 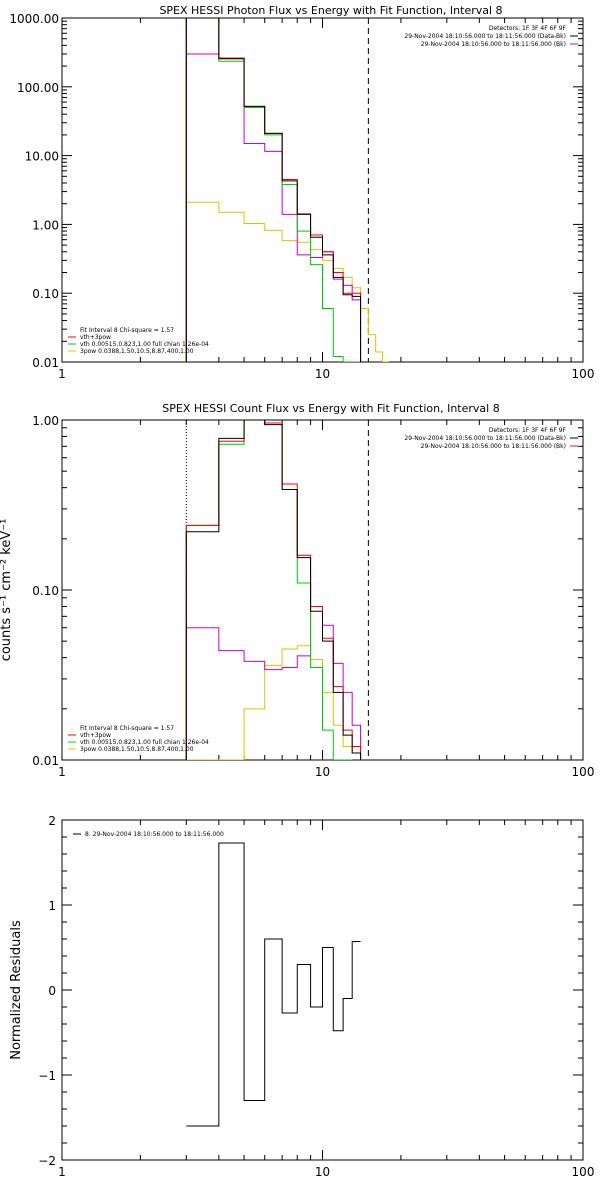 I want to click on panel2-x-tick-label: 100, so click(x=583, y=772).